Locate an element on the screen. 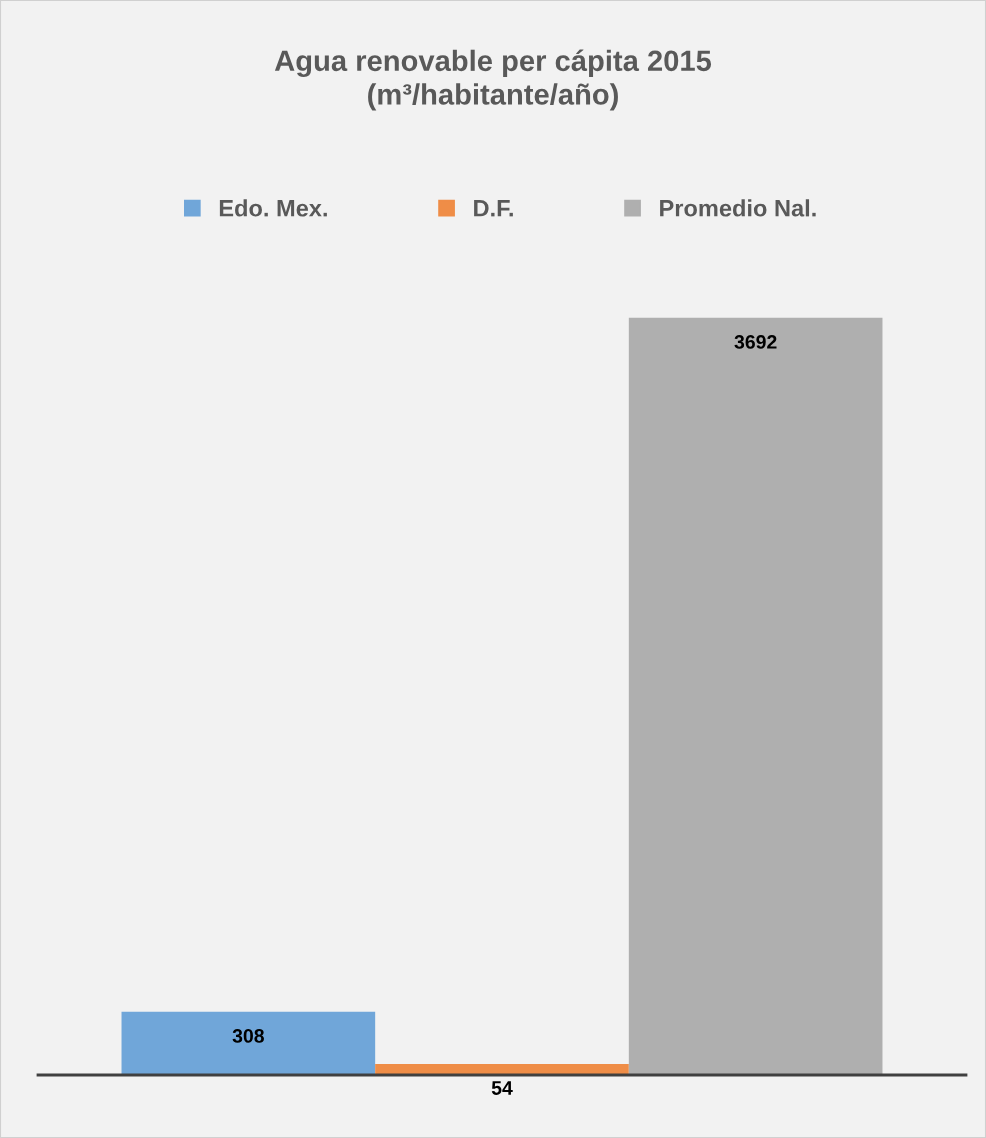 The width and height of the screenshot is (986, 1138). legend-label: Edo. Mex. is located at coordinates (273, 208).